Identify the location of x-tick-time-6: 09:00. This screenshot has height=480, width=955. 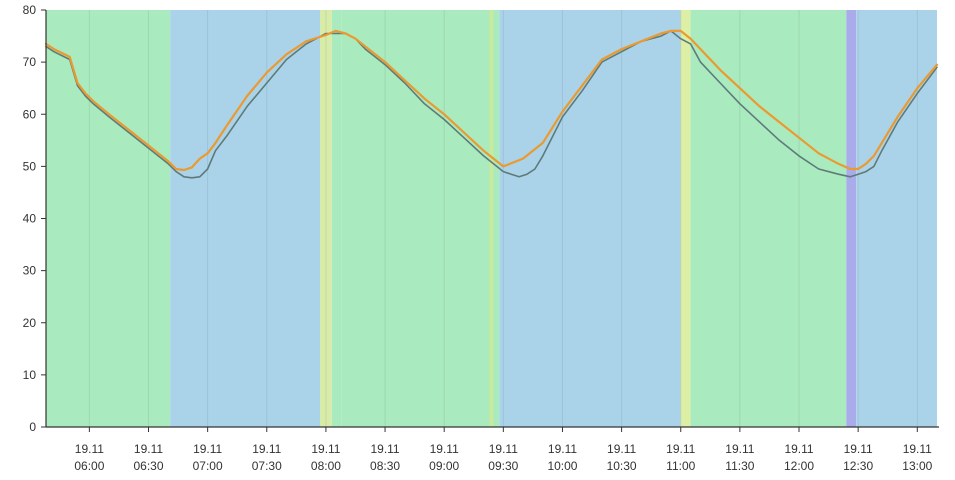
(444, 466).